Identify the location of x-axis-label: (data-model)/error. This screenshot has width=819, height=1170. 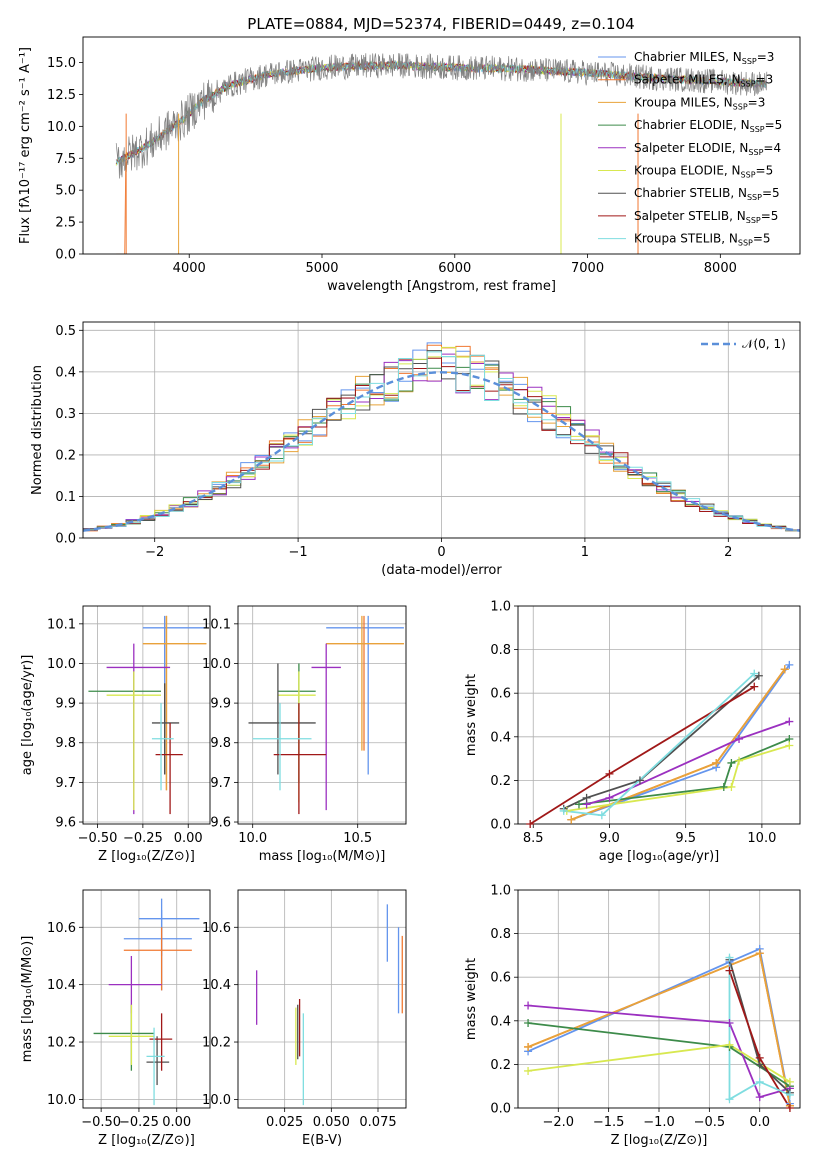
(441, 570).